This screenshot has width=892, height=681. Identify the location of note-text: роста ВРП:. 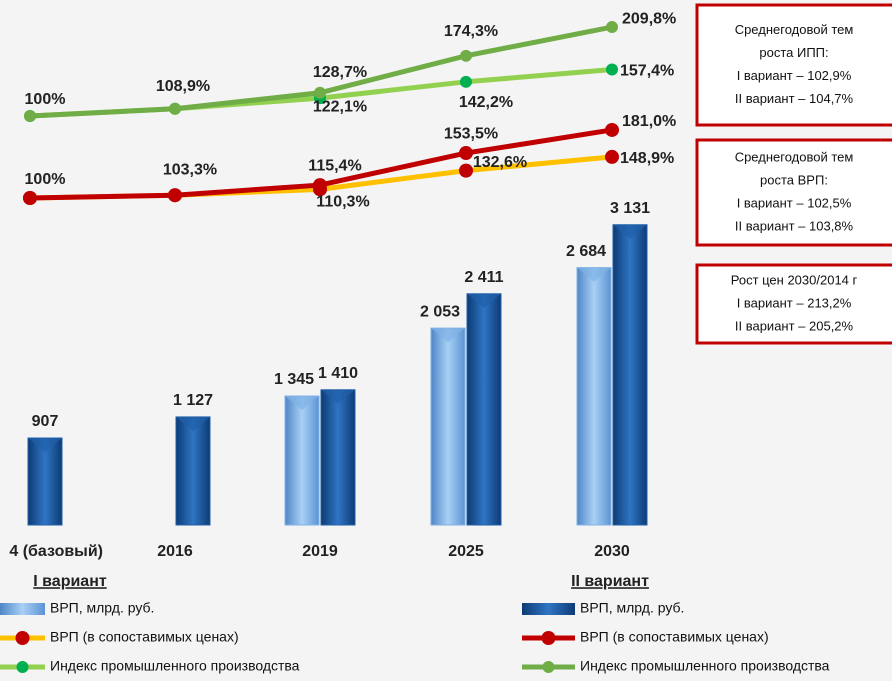
(794, 179).